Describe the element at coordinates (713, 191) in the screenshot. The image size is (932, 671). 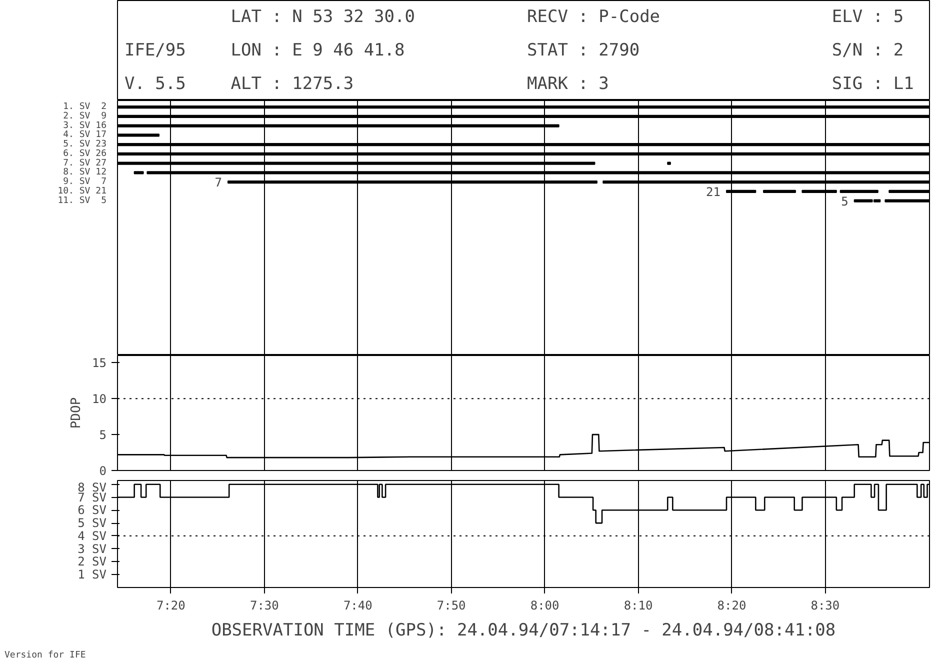
I see `annotation: 21` at that location.